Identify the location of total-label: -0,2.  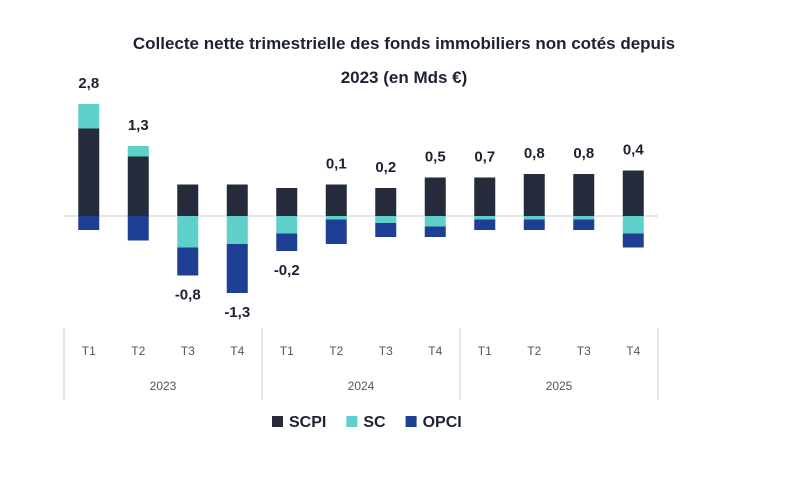
(287, 270).